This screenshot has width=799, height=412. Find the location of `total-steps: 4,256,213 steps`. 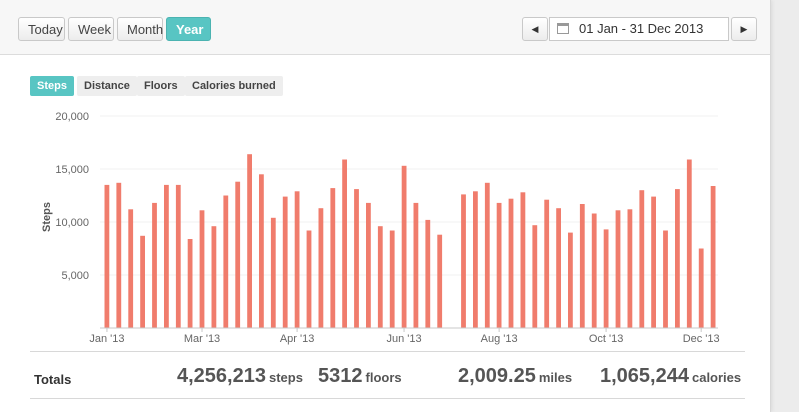

total-steps: 4,256,213 steps is located at coordinates (240, 376).